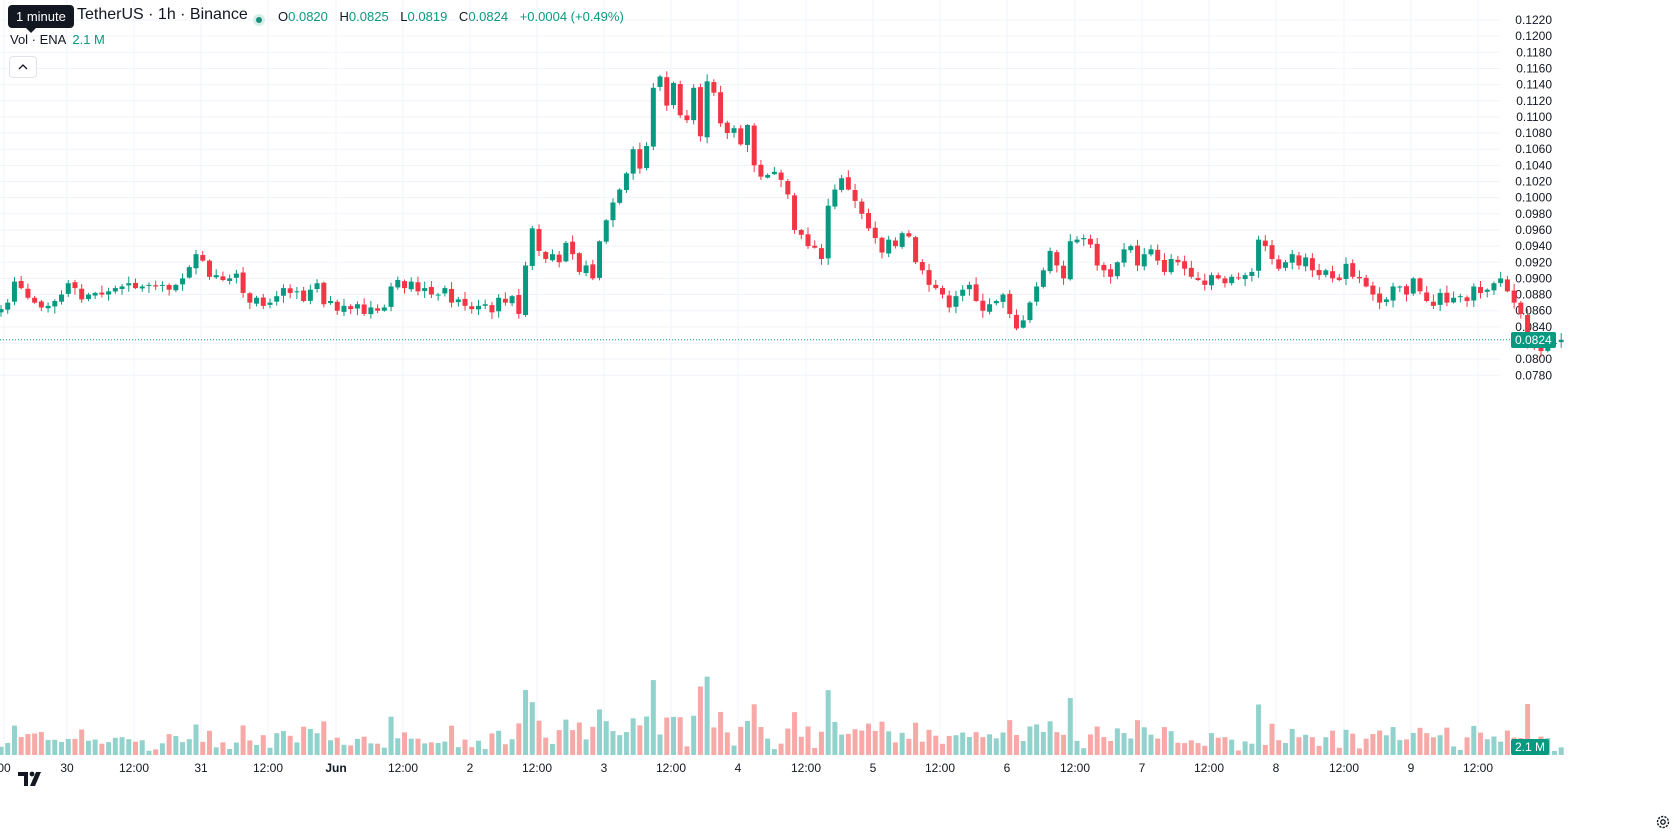  Describe the element at coordinates (1533, 182) in the screenshot. I see `y-tick-label: 0.1020` at that location.